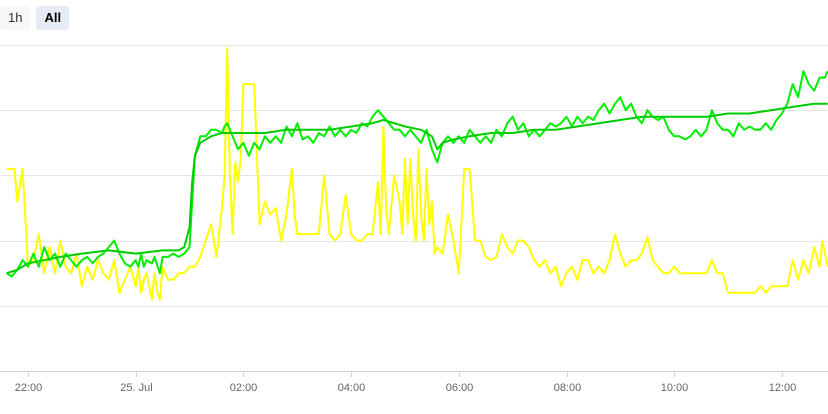 This screenshot has height=414, width=828. What do you see at coordinates (15, 18) in the screenshot?
I see `range-button-1h: 1h` at bounding box center [15, 18].